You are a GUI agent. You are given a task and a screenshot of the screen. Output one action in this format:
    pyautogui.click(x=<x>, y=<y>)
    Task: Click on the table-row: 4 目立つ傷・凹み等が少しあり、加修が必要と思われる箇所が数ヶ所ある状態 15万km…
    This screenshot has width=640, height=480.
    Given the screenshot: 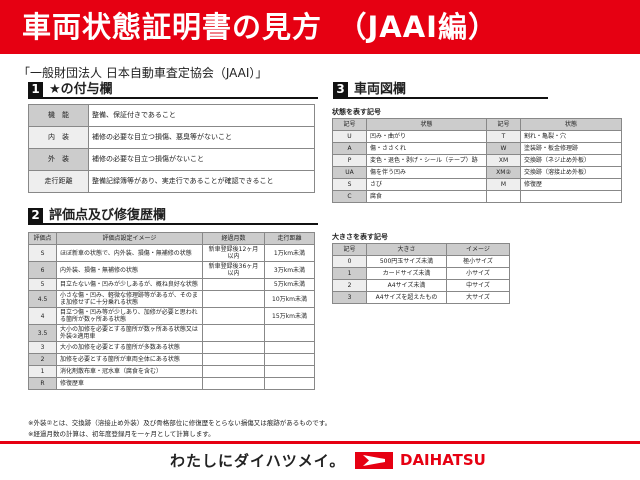 What is the action you would take?
    pyautogui.click(x=171, y=316)
    